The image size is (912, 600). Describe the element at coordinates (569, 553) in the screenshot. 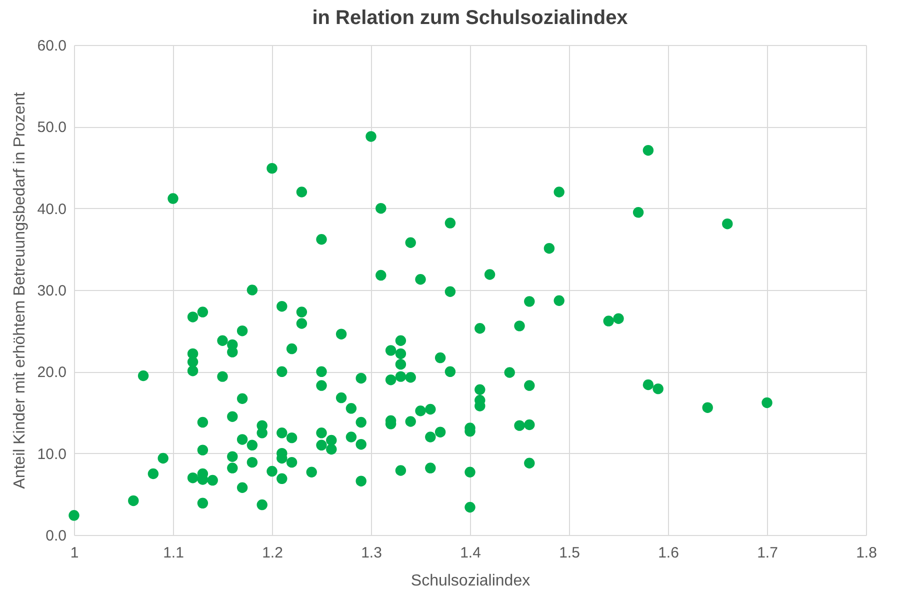

I see `x-tick-label: 1.5` at that location.